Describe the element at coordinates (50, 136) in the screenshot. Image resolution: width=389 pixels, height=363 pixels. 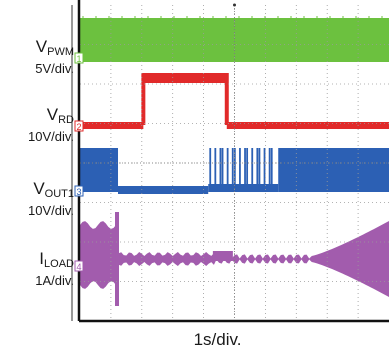
I see `channel-scale-rd: 10V/div.` at that location.